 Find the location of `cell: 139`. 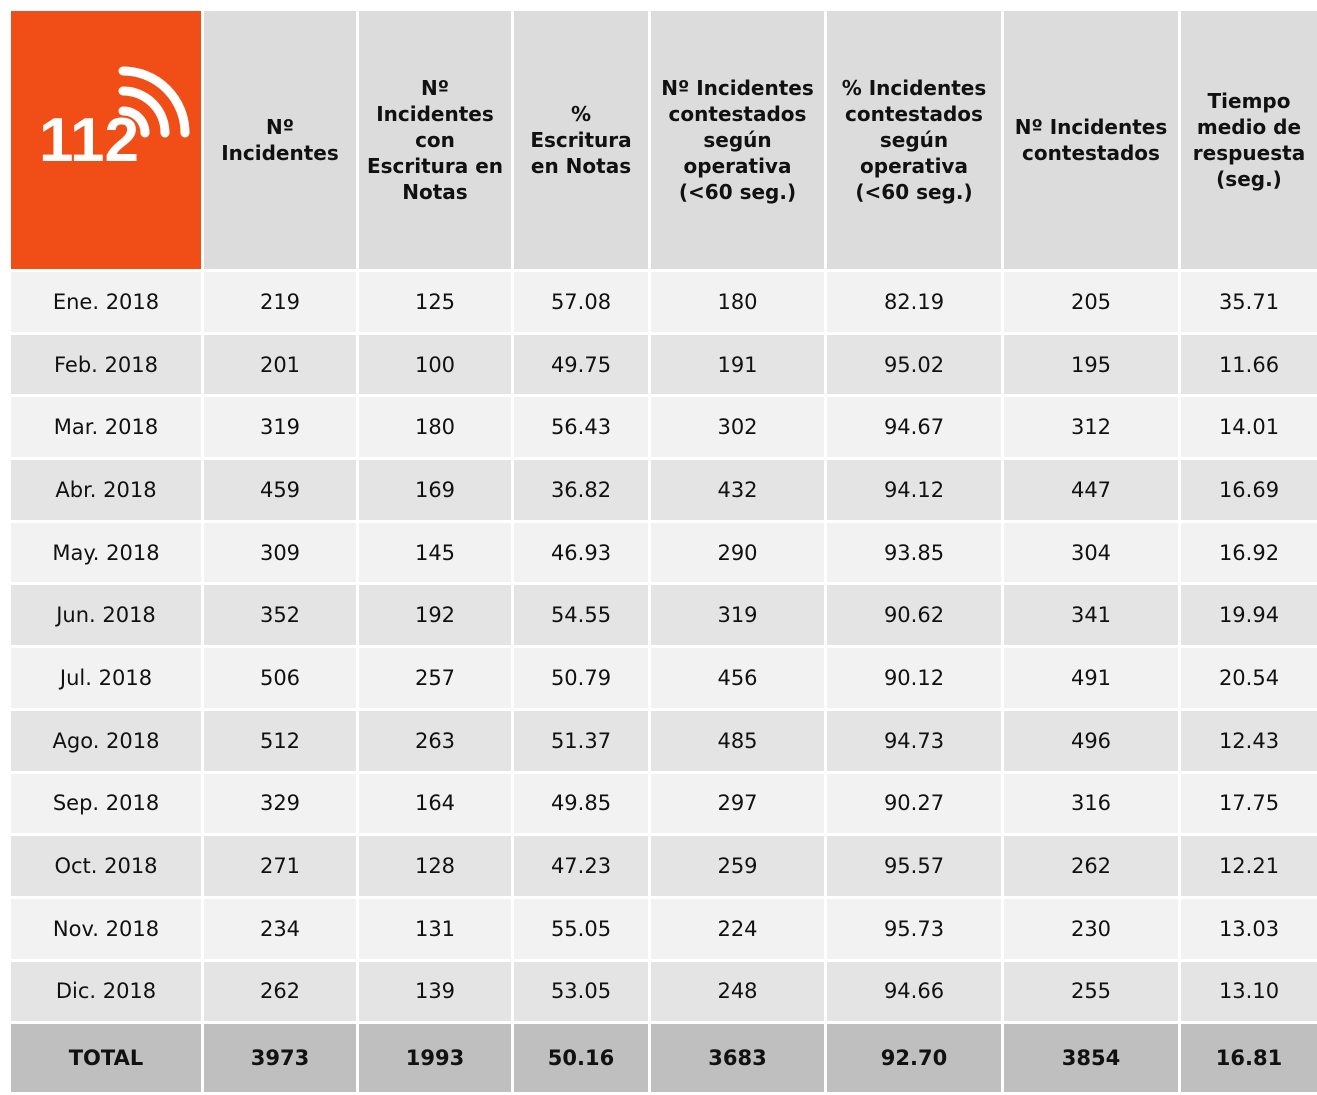

cell: 139 is located at coordinates (435, 991).